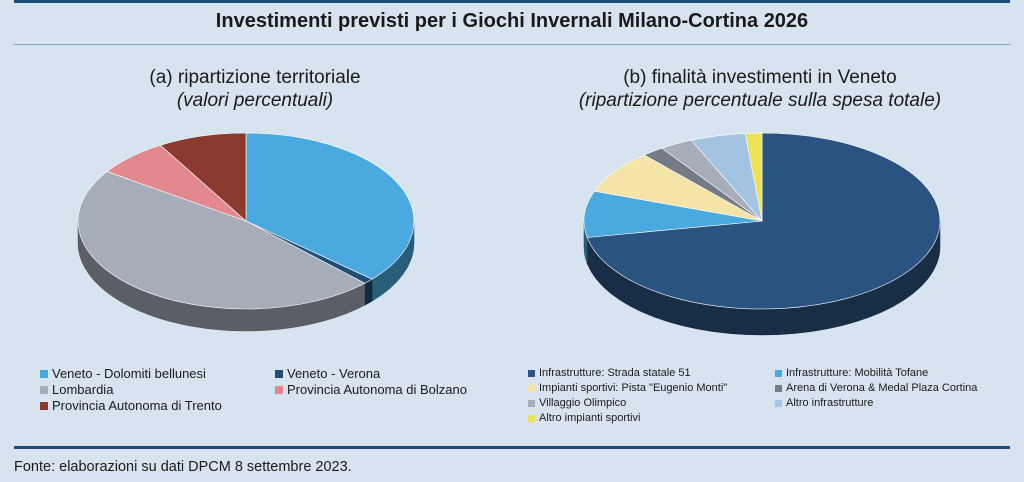  I want to click on chart-b-legend-item-0: Infrastrutture: Strada statale 51, so click(609, 373).